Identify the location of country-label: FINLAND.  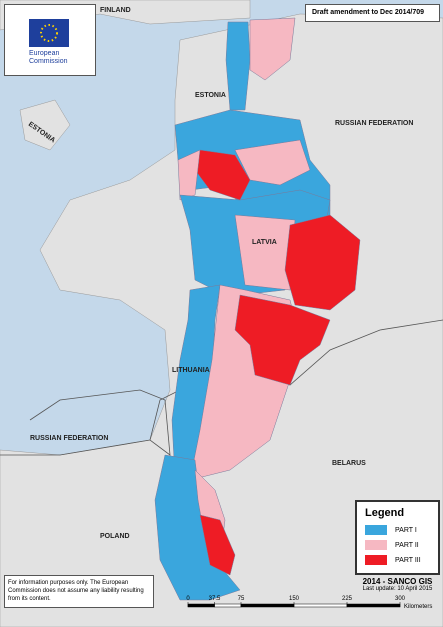
(115, 10).